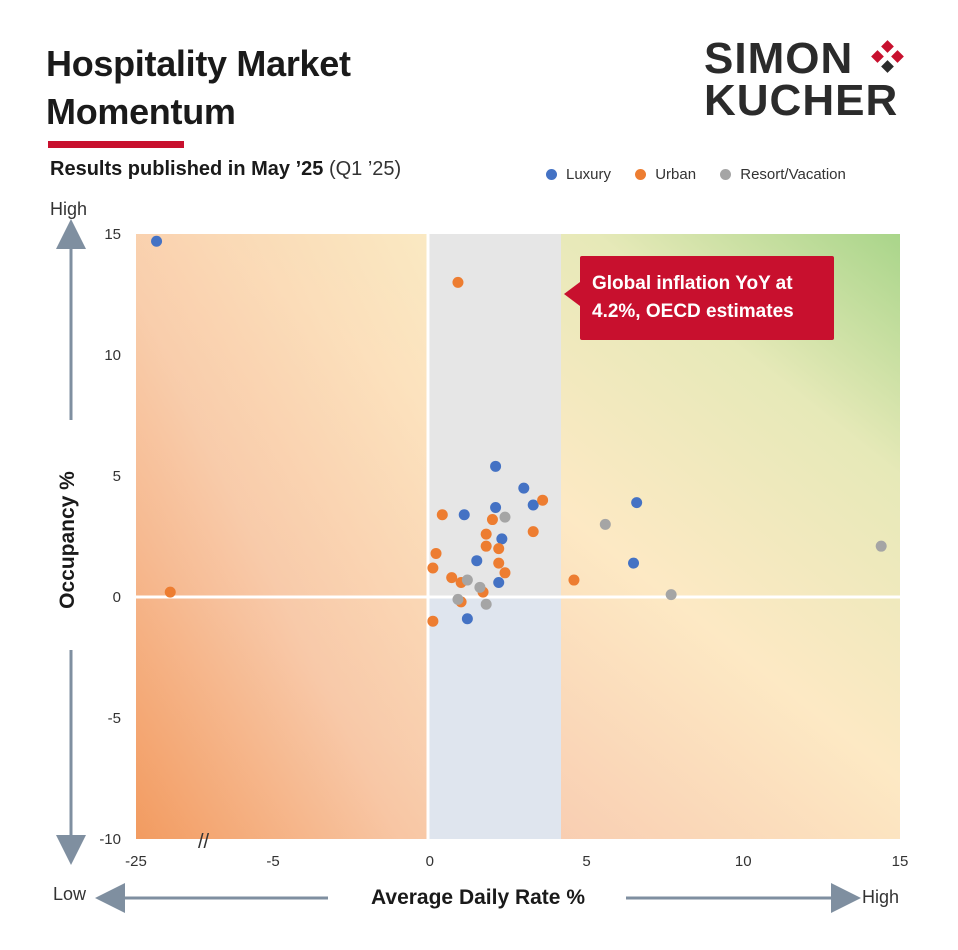 The height and width of the screenshot is (950, 958). I want to click on brand-logo: SIMON KUCHER, so click(804, 79).